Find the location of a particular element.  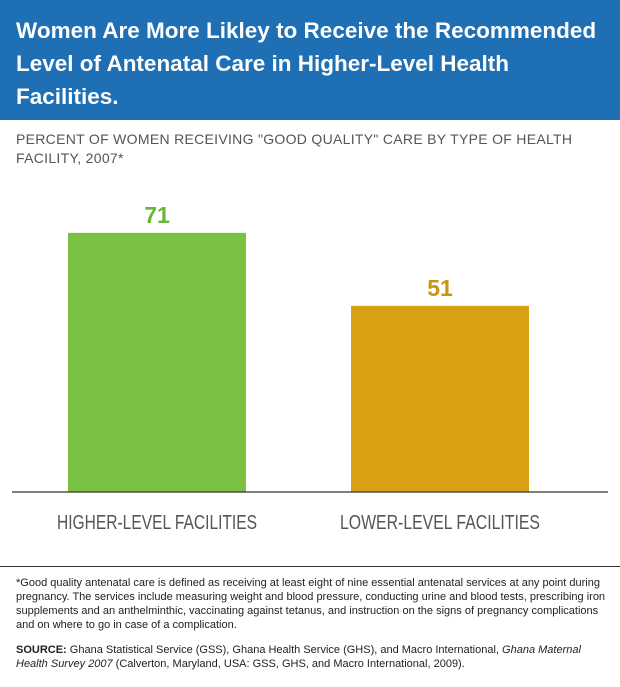

footnote-divider is located at coordinates (310, 566).